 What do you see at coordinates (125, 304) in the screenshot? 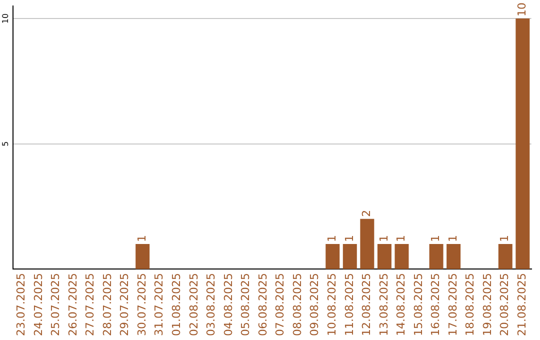
I see `x-tick-label: 29.07.2025` at bounding box center [125, 304].